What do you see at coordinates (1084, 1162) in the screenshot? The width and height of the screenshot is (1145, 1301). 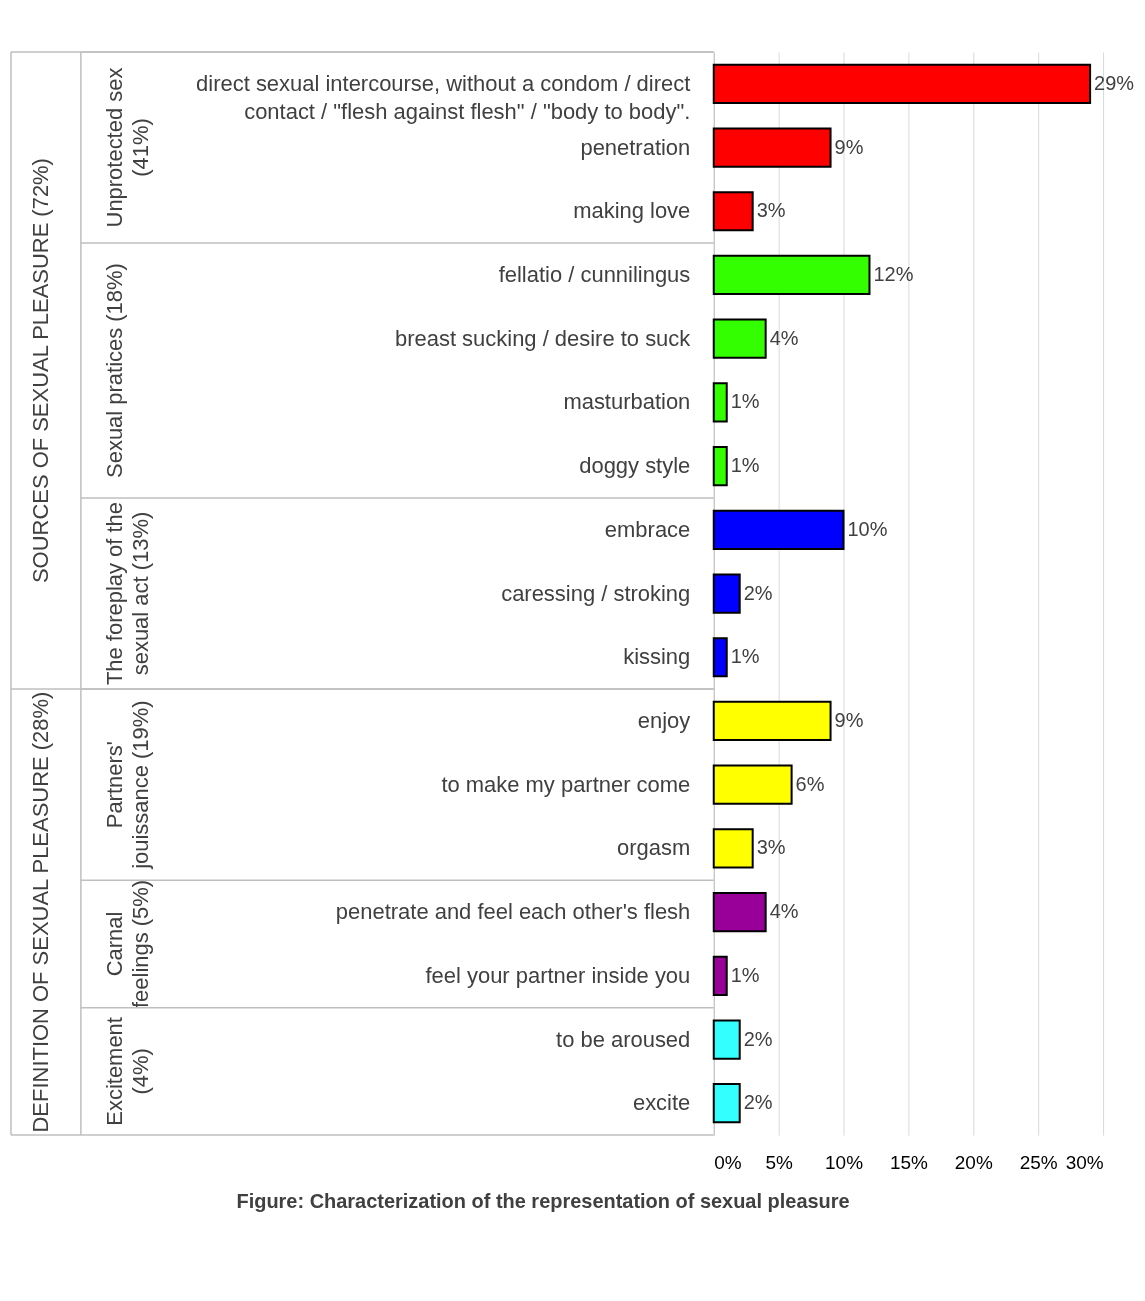 I see `x-tick-label: 30%` at bounding box center [1084, 1162].